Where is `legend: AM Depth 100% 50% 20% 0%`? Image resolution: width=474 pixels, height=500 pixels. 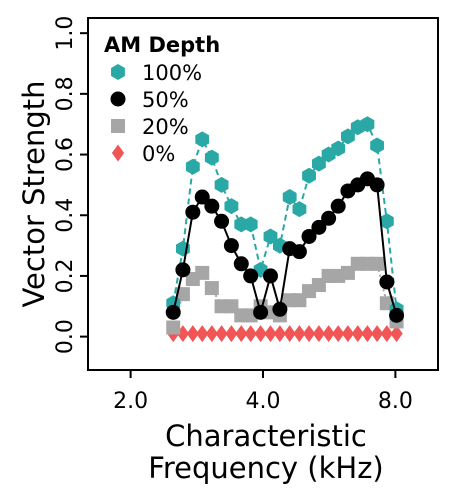 legend: AM Depth 100% 50% 20% 0% is located at coordinates (162, 99).